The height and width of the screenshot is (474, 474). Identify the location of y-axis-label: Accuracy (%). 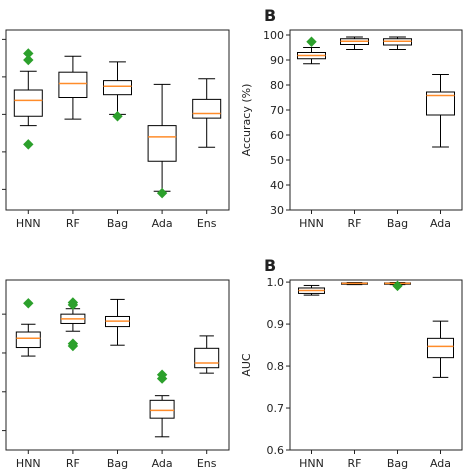
(246, 120).